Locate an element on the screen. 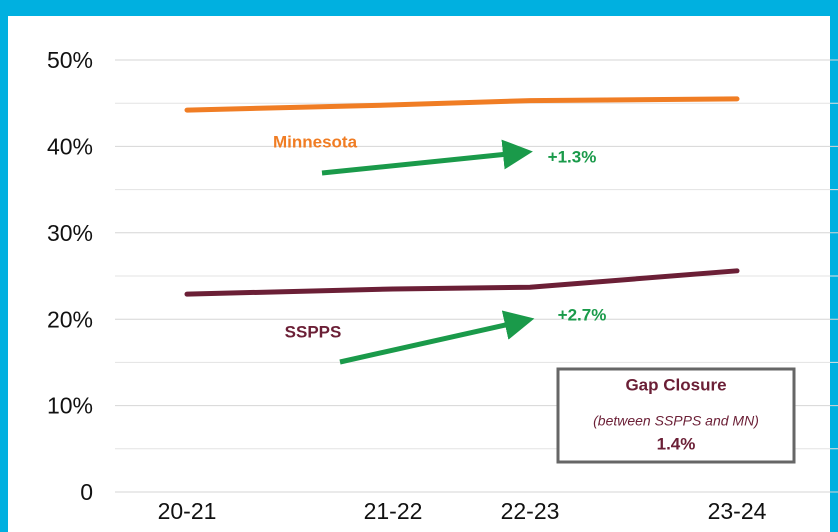 The width and height of the screenshot is (838, 532). x-tick-label: 23-24 is located at coordinates (737, 511).